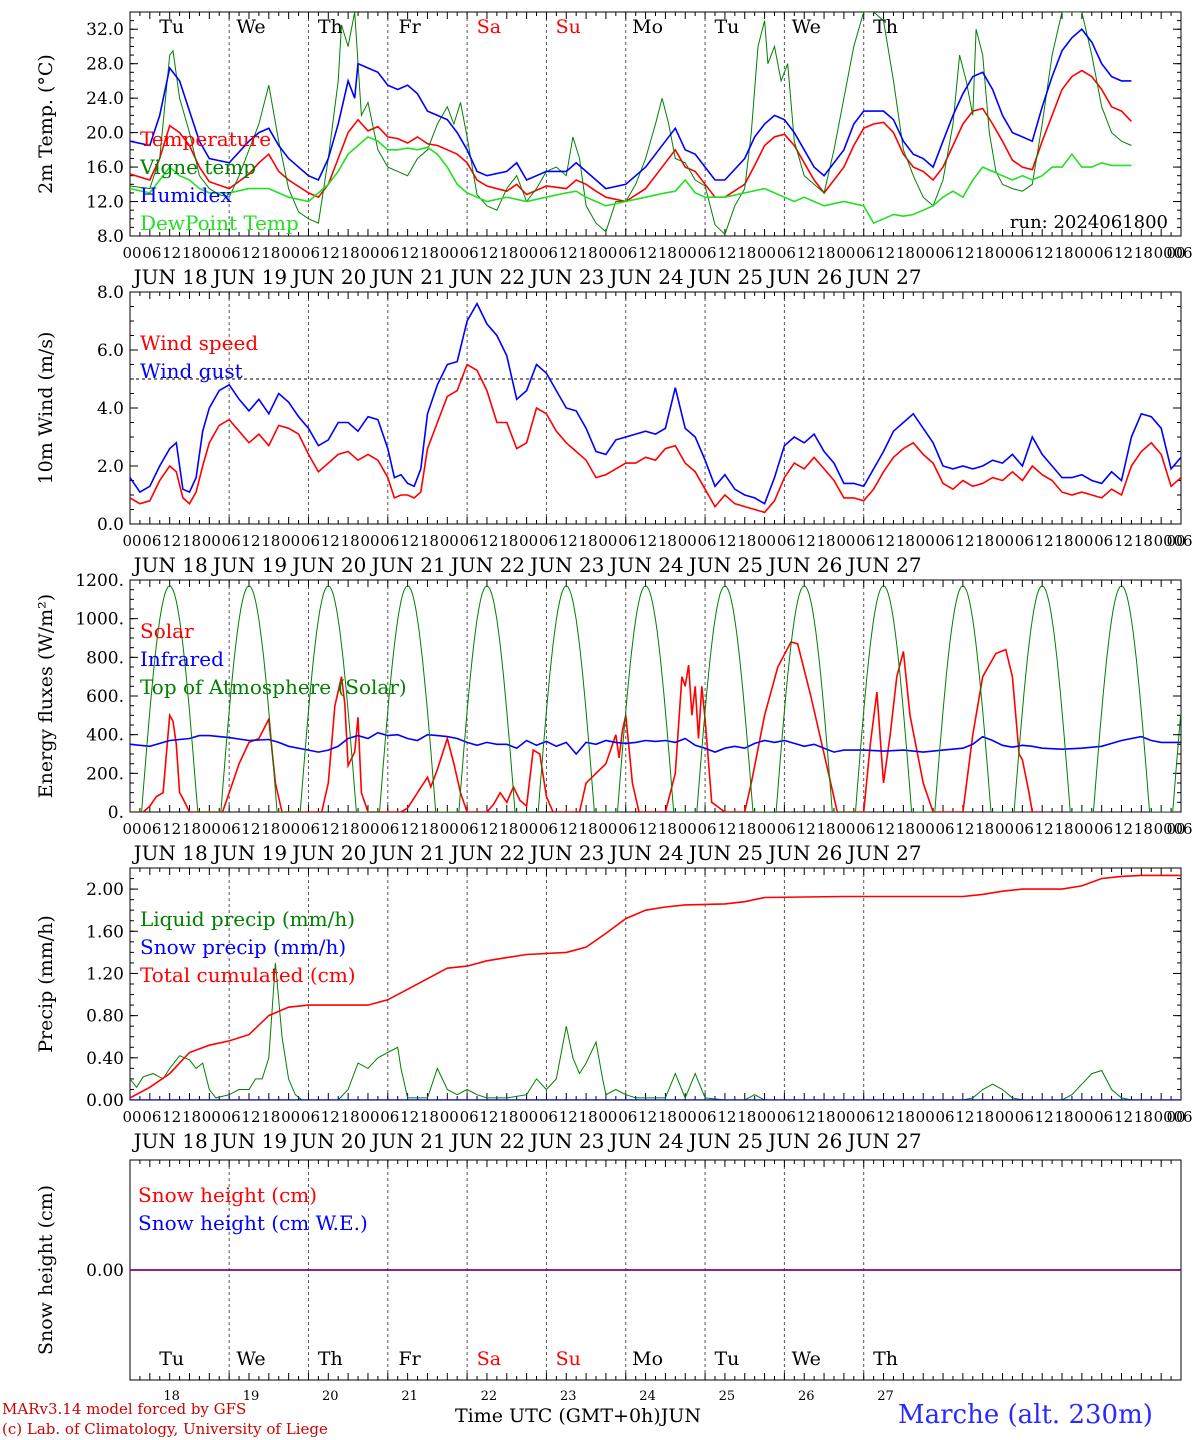  I want to click on x-date-label: JUN 22, so click(487, 277).